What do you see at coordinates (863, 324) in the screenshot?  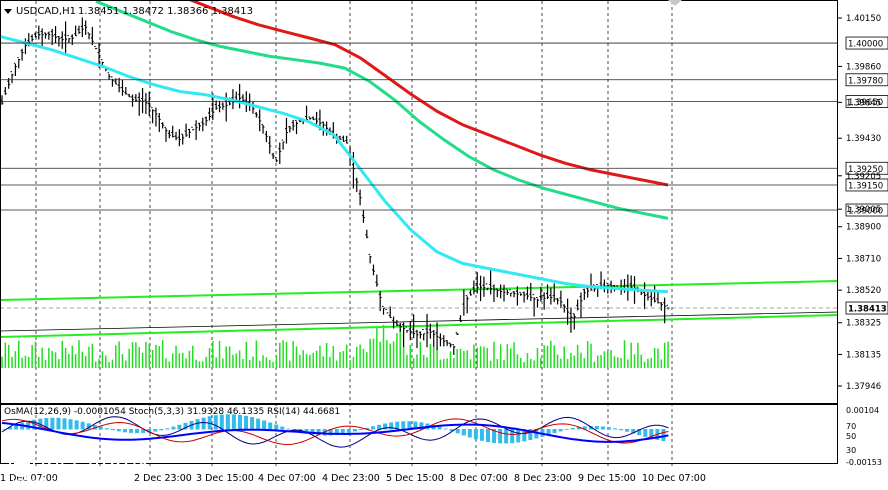 I see `price-axis-tick-label: 1.38325` at bounding box center [863, 324].